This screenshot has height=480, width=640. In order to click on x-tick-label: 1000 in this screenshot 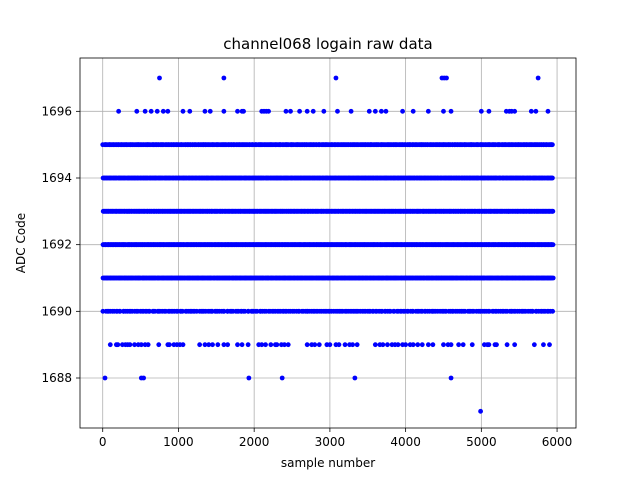, I will do `click(178, 442)`.